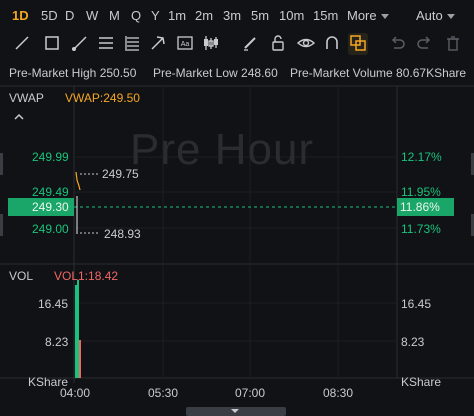 The image size is (474, 416). I want to click on text-icon: Aa, so click(185, 44).